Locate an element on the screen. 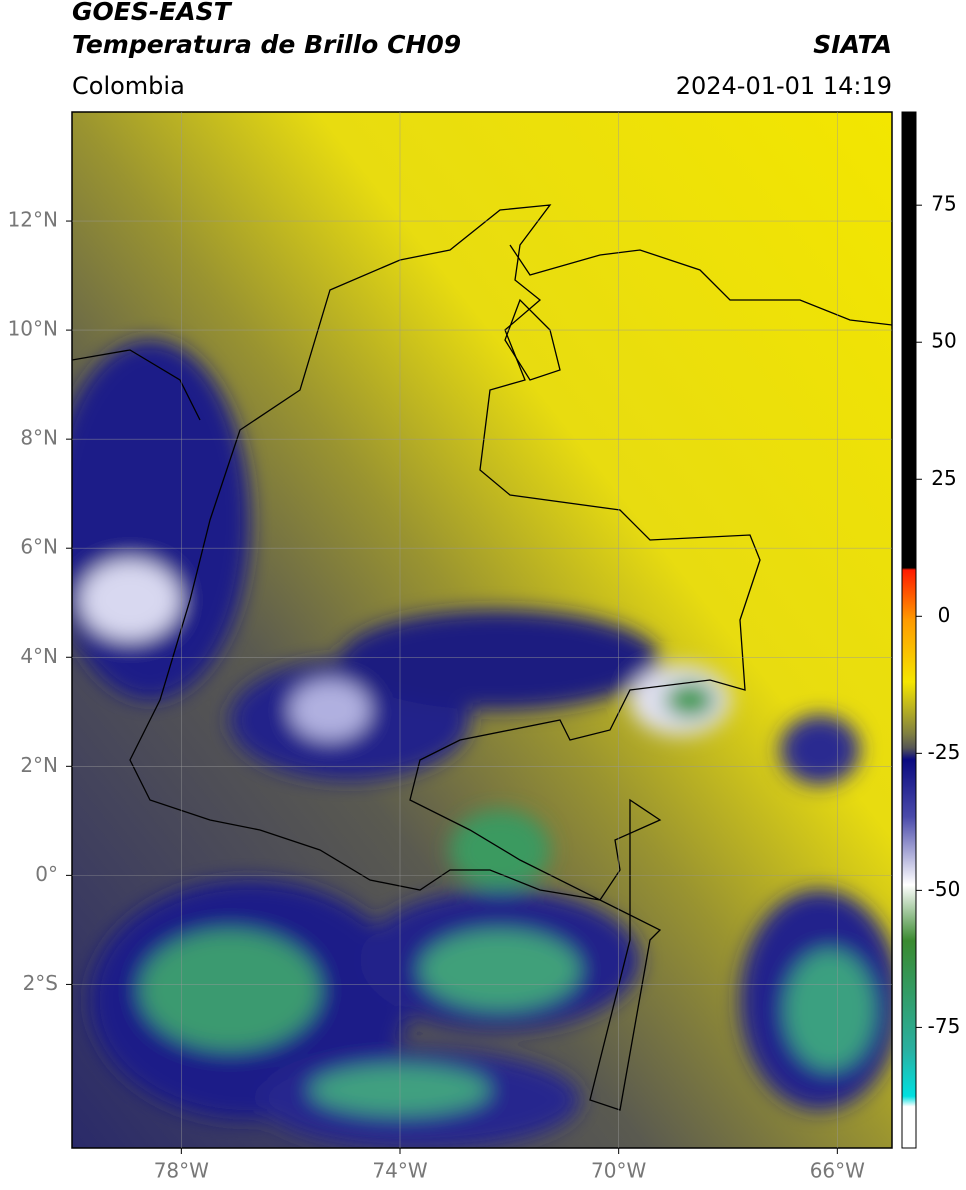 This screenshot has width=966, height=1190. x-tick-label: 78°W is located at coordinates (181, 1171).